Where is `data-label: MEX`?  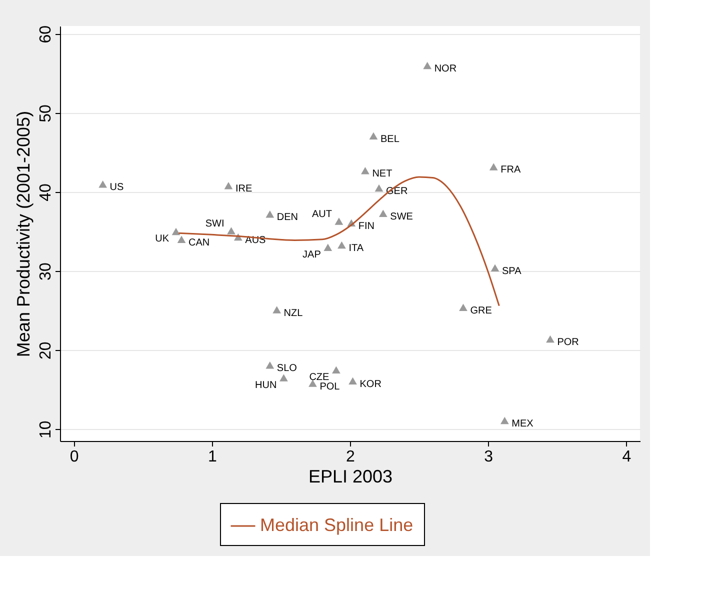
data-label: MEX is located at coordinates (523, 424).